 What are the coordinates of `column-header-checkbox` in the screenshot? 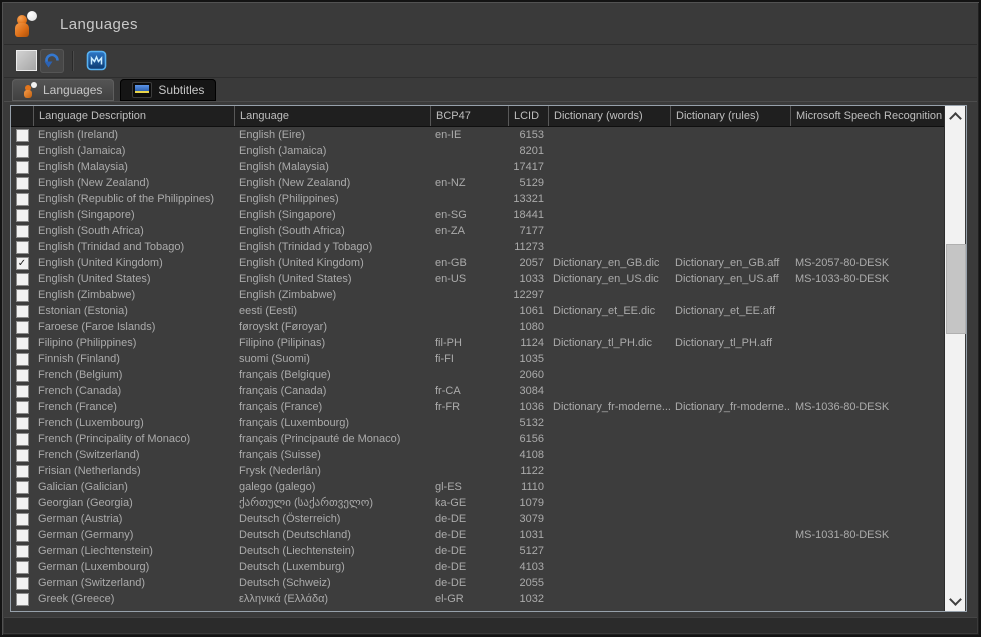 It's located at (22, 116).